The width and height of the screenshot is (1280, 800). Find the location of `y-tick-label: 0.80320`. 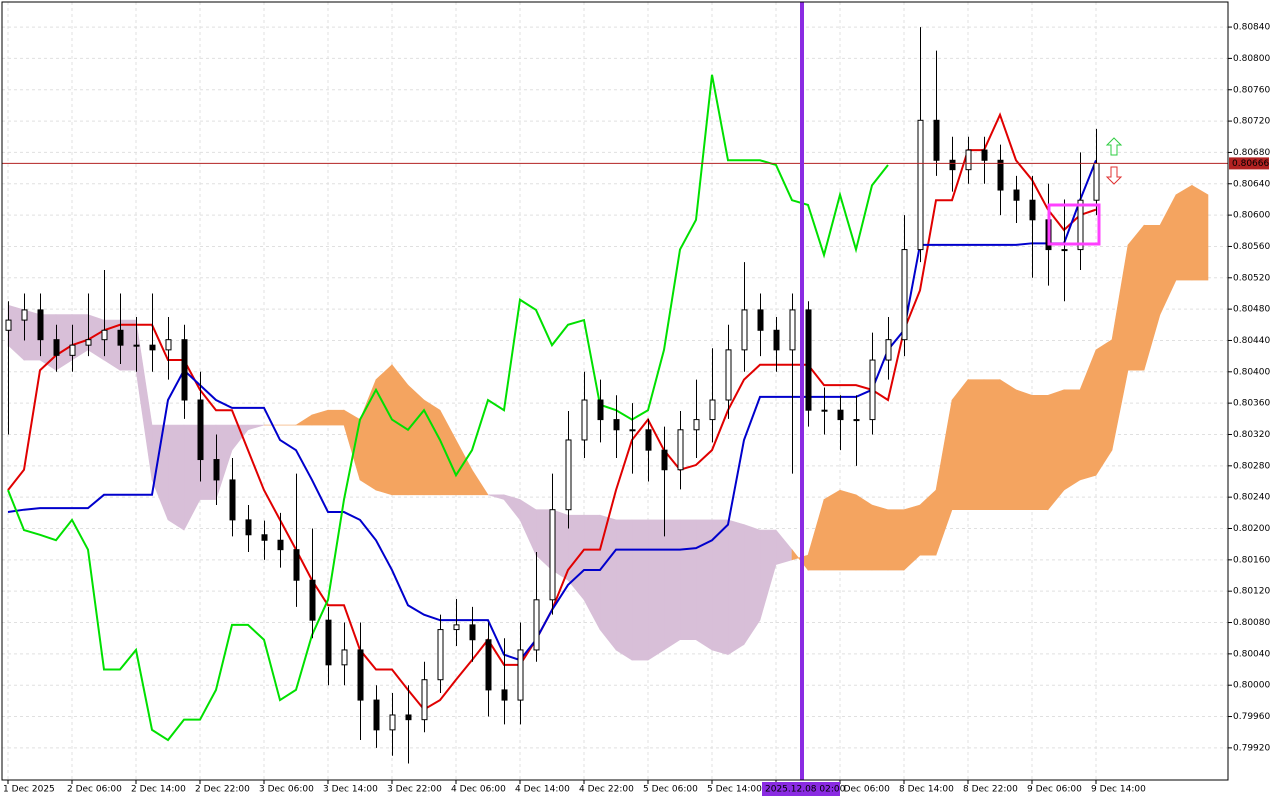

y-tick-label: 0.80320 is located at coordinates (1251, 435).